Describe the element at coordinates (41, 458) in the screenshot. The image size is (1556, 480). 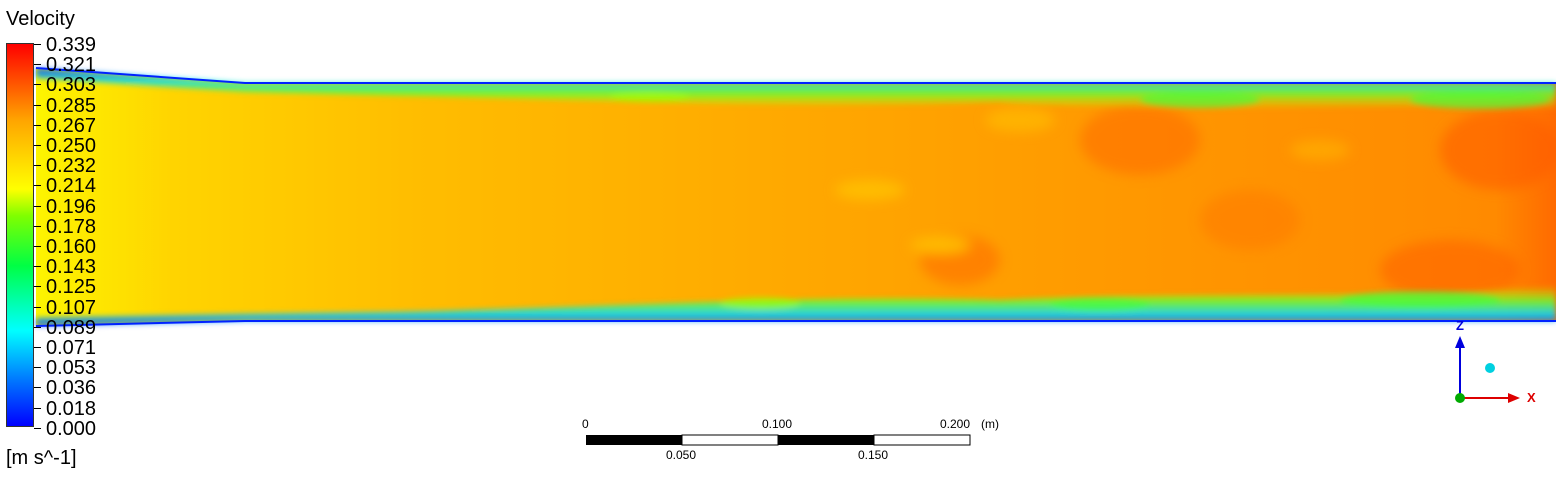
I see `legend-unit: [m s^-1]` at that location.